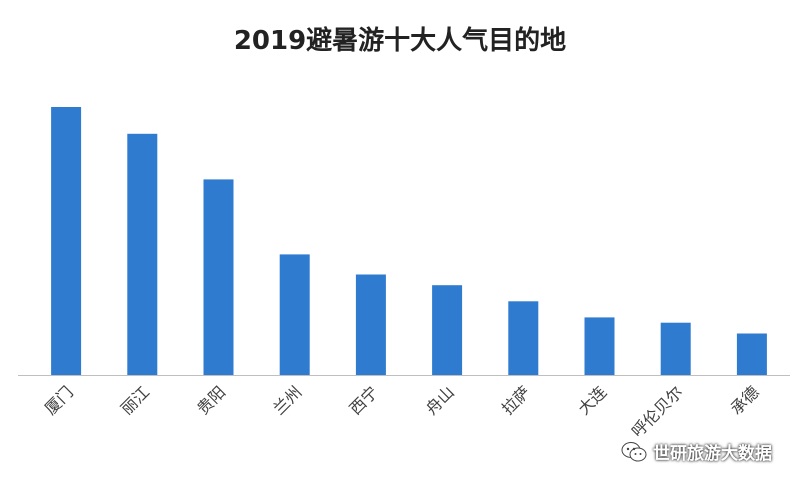  Describe the element at coordinates (59, 400) in the screenshot. I see `x-tick-label-0: 厦门` at that location.